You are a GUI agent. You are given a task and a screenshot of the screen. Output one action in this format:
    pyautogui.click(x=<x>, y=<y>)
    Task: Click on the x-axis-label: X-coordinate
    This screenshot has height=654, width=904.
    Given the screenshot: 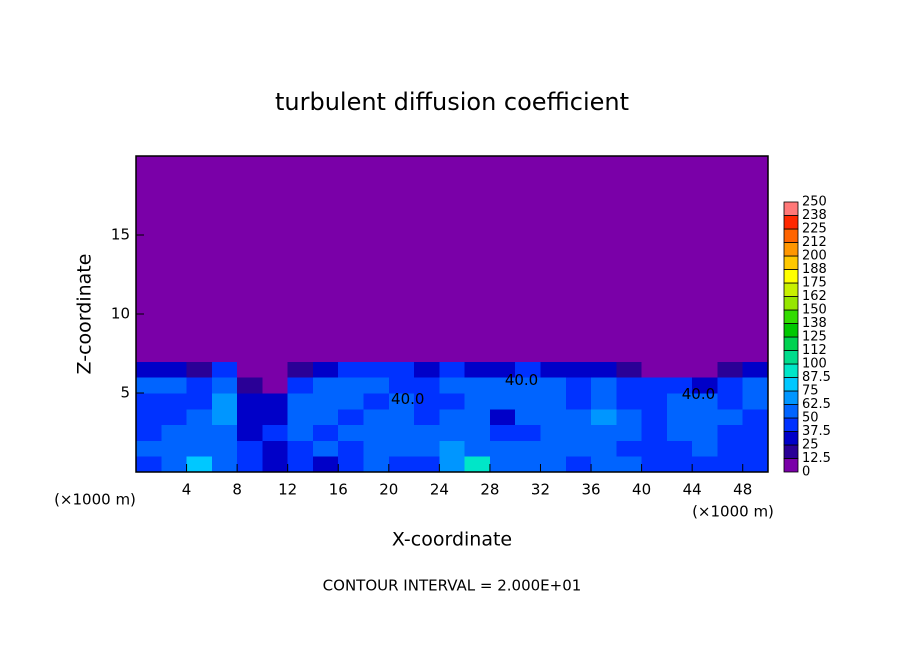 What is the action you would take?
    pyautogui.click(x=452, y=540)
    